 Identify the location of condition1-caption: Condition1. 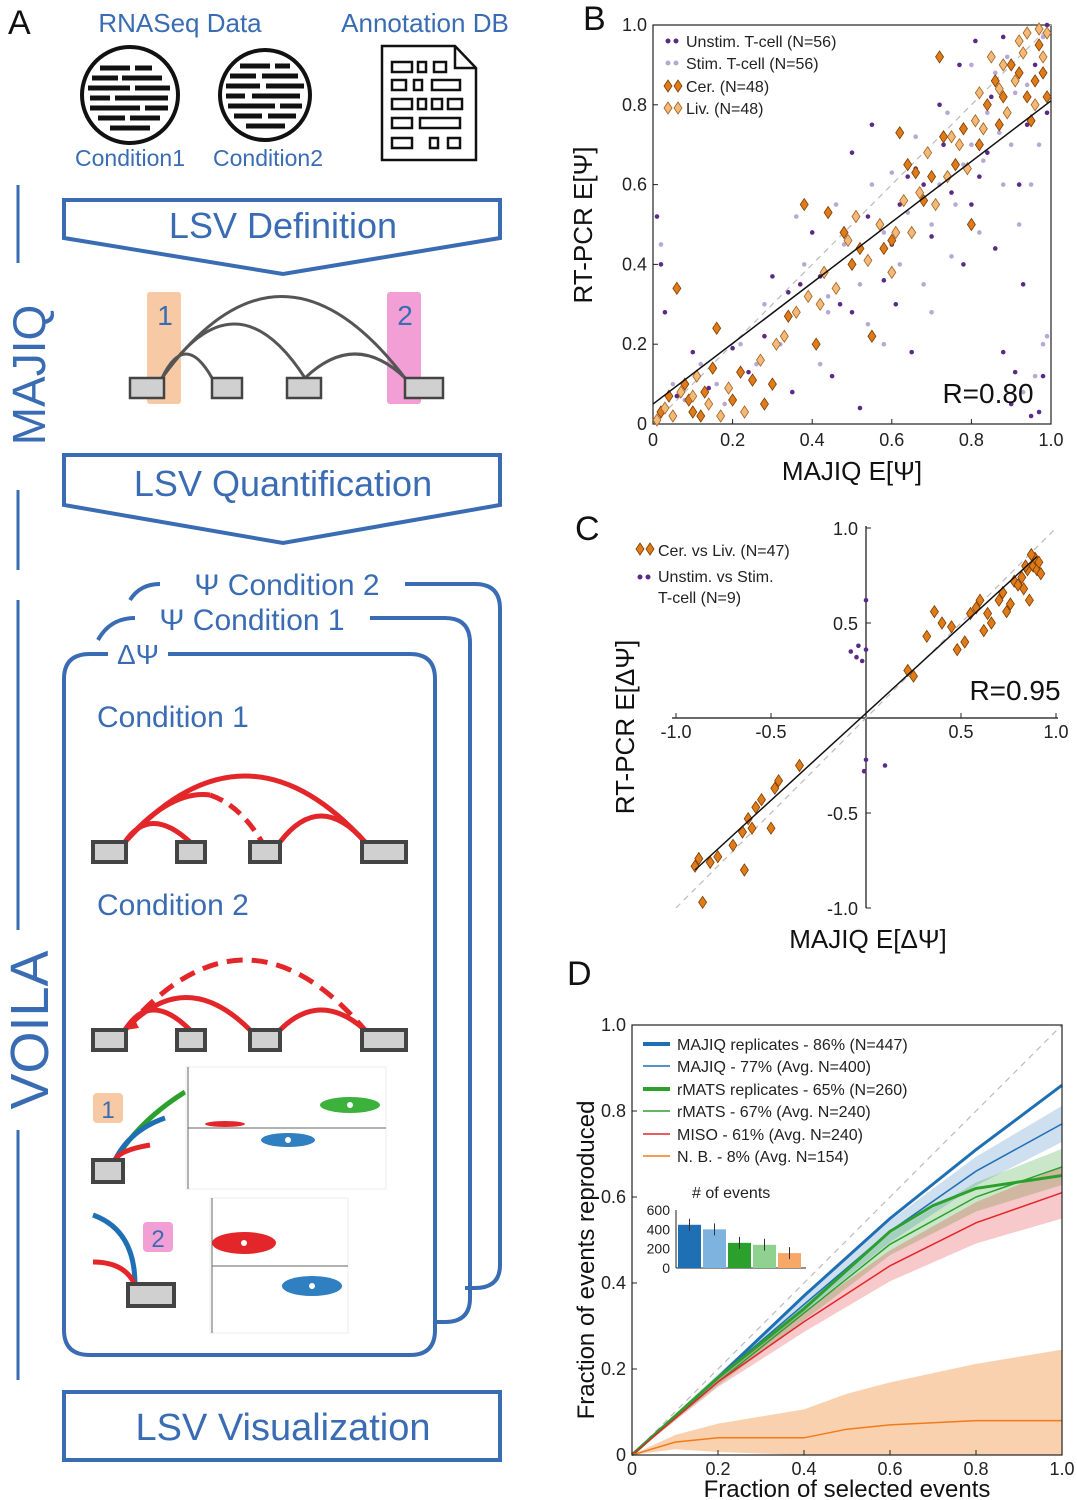
(130, 158).